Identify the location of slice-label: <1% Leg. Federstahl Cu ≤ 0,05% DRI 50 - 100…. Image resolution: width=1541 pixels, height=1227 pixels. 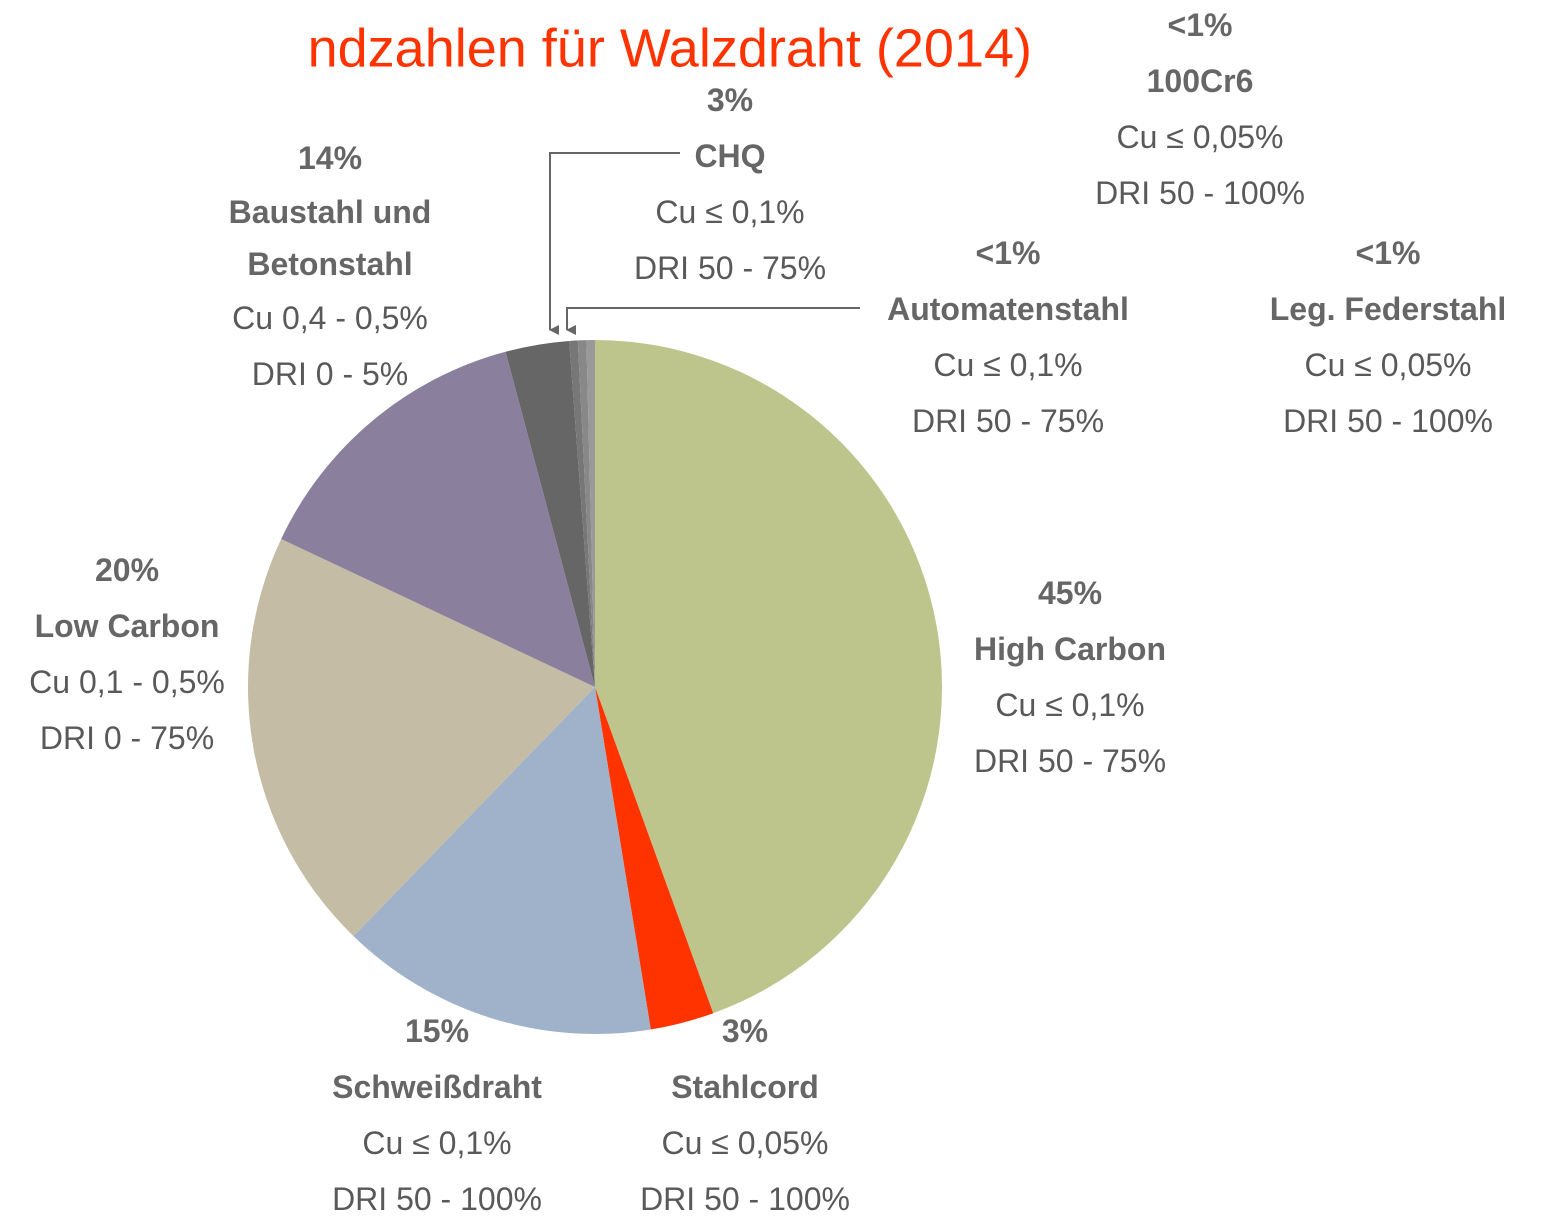
(1388, 337).